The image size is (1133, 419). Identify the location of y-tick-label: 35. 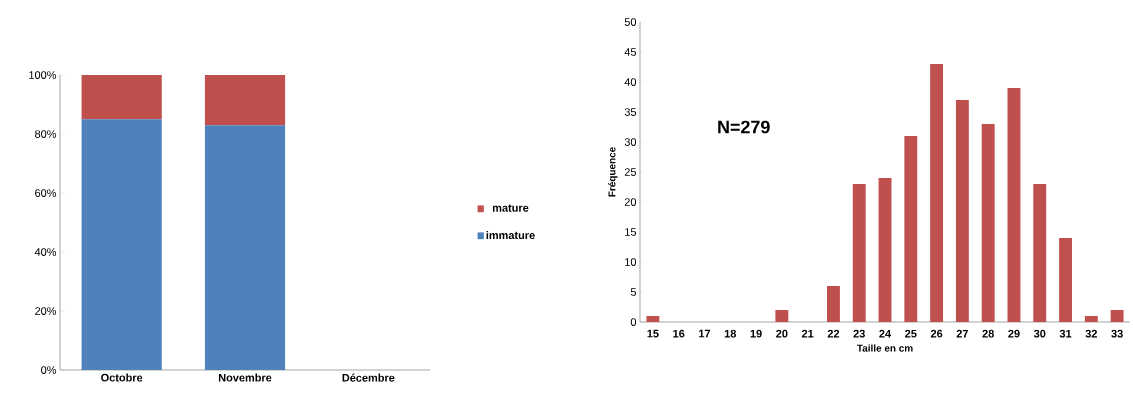
(630, 112).